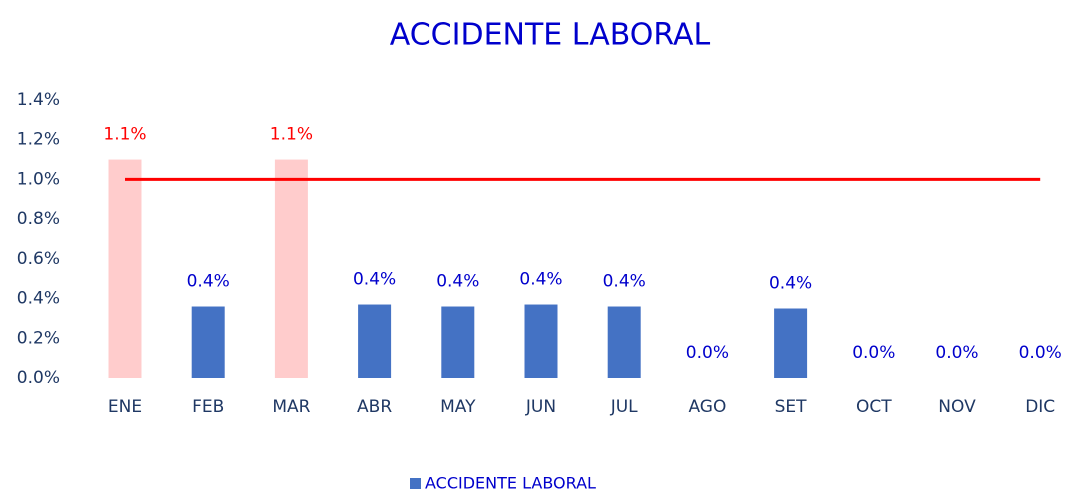 Image resolution: width=1072 pixels, height=494 pixels. What do you see at coordinates (1040, 407) in the screenshot?
I see `x-tick-label: DIC` at bounding box center [1040, 407].